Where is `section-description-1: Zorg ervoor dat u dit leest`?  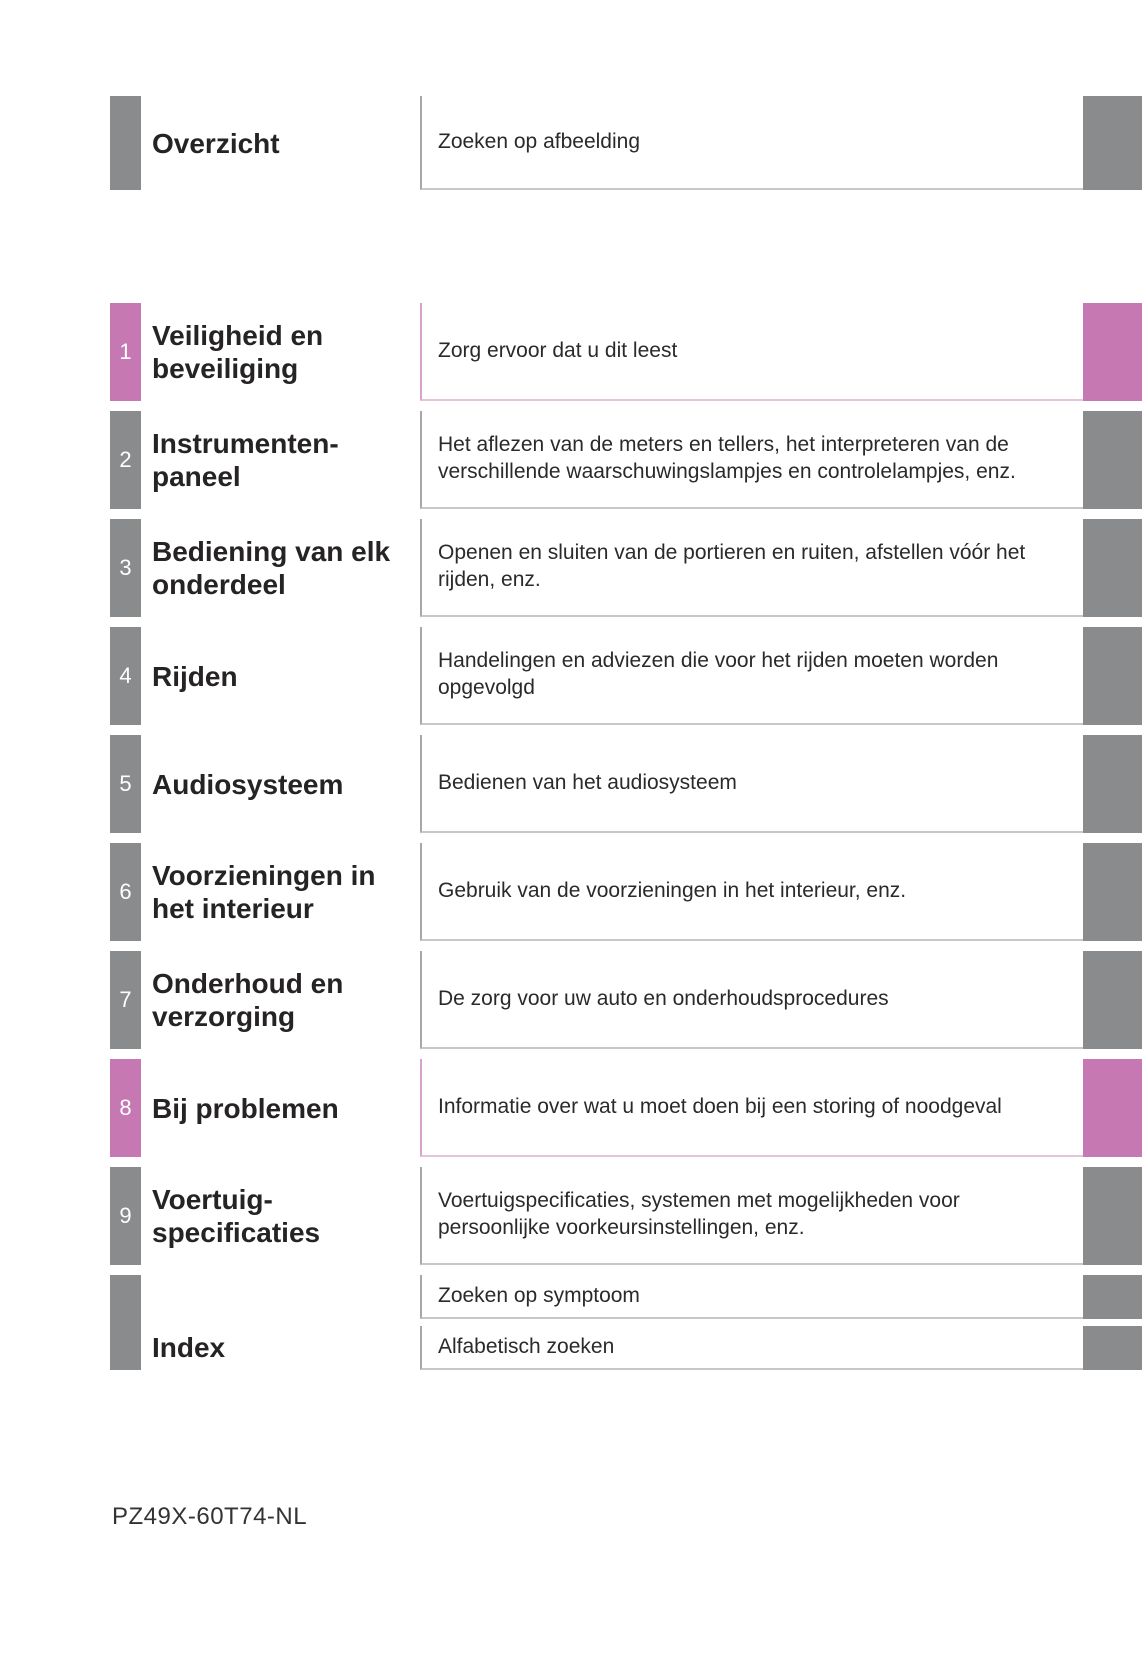 section-description-1: Zorg ervoor dat u dit leest is located at coordinates (558, 350).